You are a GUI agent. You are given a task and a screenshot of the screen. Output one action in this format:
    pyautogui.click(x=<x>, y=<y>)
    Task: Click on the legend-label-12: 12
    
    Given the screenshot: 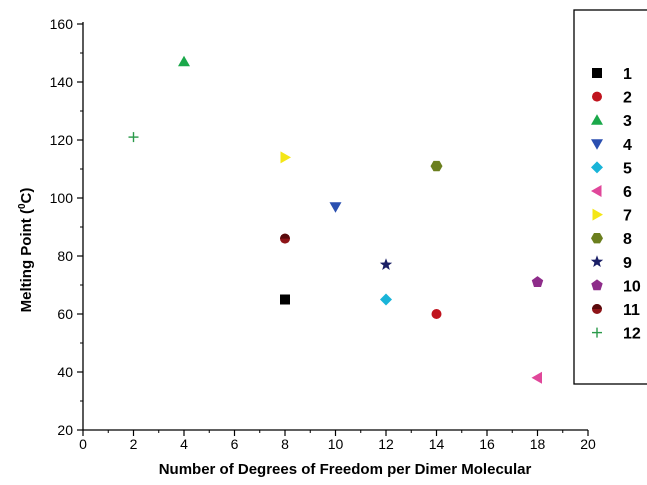 What is the action you would take?
    pyautogui.click(x=632, y=334)
    